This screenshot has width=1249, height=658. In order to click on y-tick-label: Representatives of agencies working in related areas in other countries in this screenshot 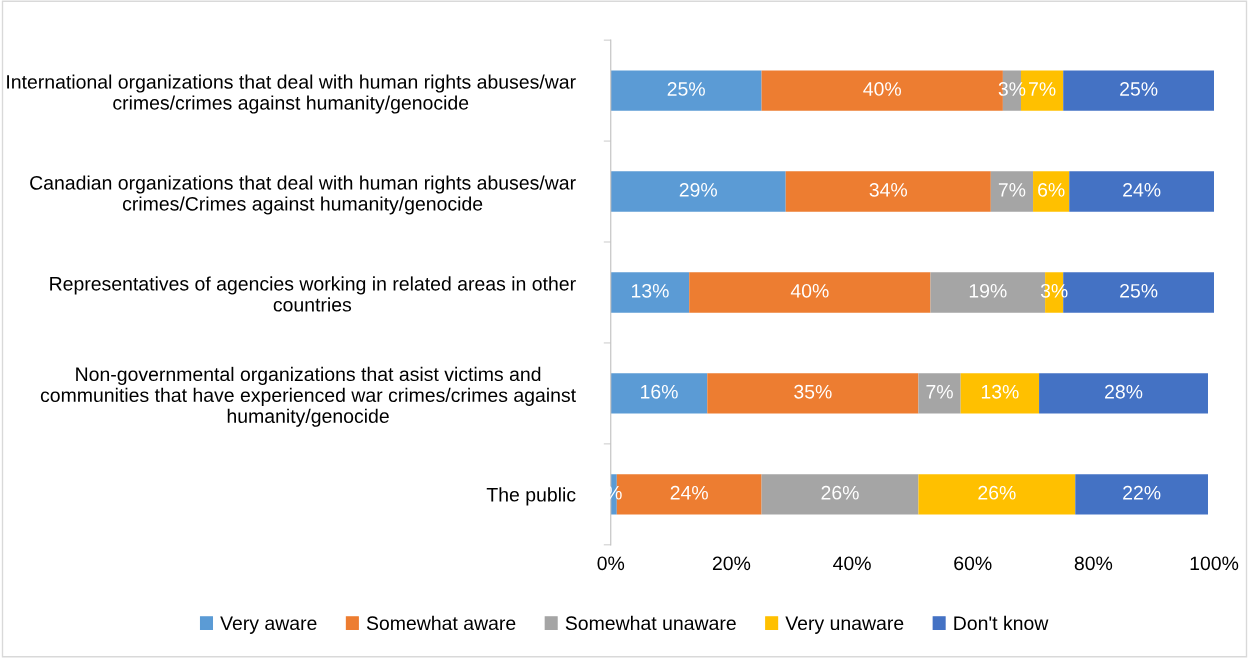, I will do `click(313, 294)`.